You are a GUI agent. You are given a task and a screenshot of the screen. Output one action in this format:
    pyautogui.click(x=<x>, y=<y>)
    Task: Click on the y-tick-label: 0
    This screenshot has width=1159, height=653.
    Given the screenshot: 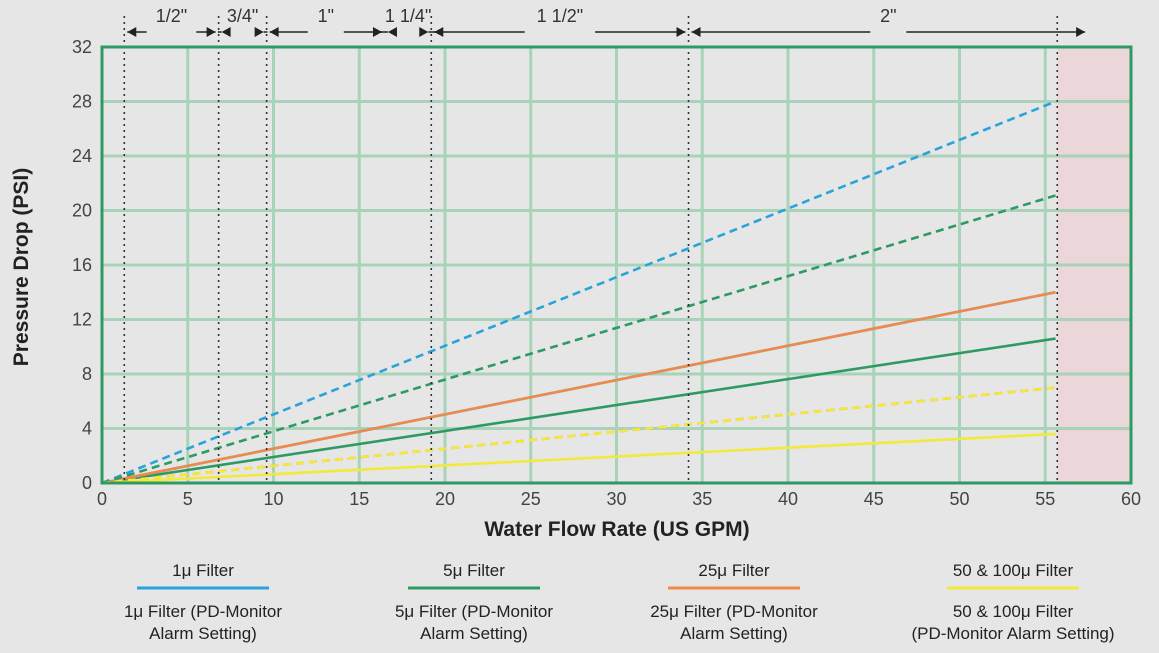 What is the action you would take?
    pyautogui.click(x=87, y=483)
    